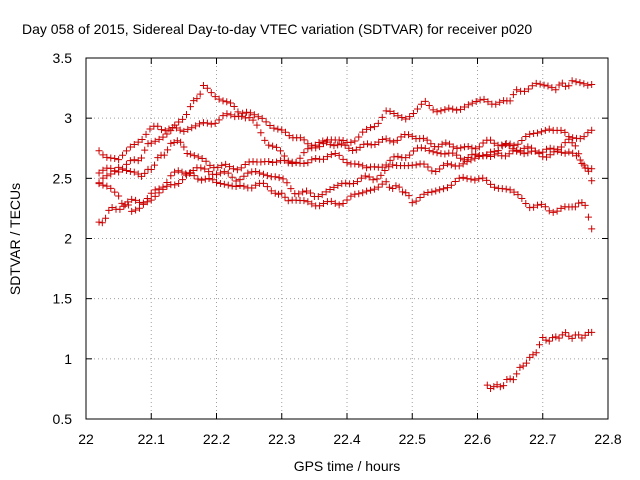 This screenshot has width=640, height=480. I want to click on x-tick-label: 22.1, so click(151, 439).